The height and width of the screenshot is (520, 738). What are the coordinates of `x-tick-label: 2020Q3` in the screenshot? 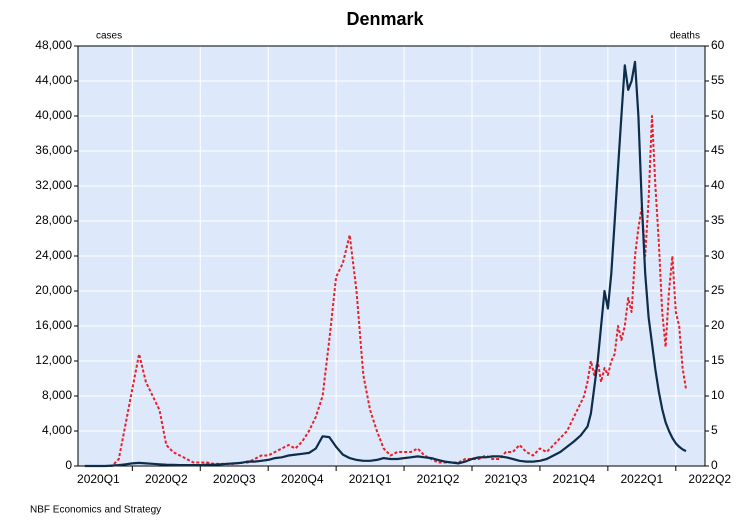 It's located at (234, 479).